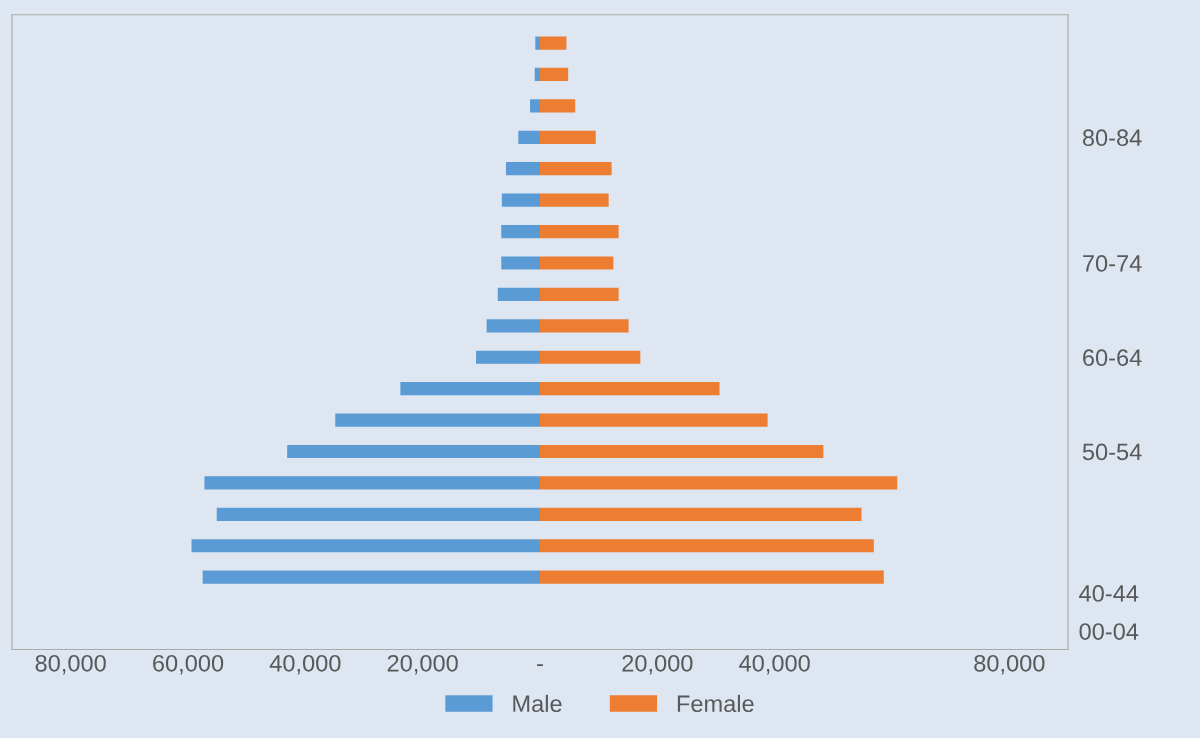  I want to click on y-tick-label: 80-84, so click(1112, 138).